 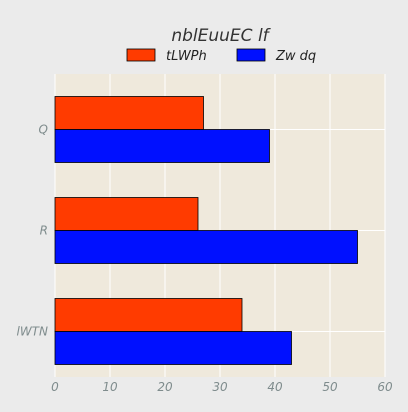 I want to click on x-tick-label: 40, so click(x=275, y=387).